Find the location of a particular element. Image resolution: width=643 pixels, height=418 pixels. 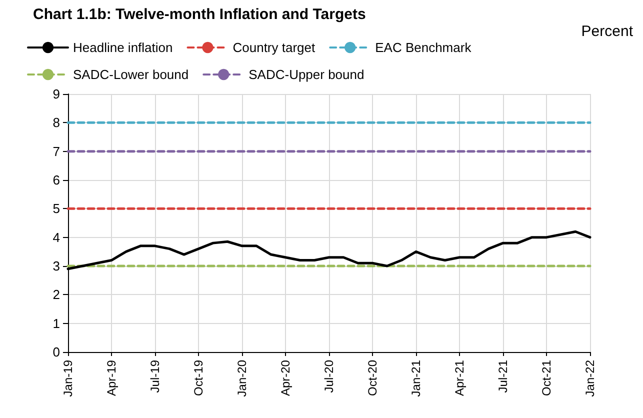

x-tick-label: Jul-19 is located at coordinates (155, 376).